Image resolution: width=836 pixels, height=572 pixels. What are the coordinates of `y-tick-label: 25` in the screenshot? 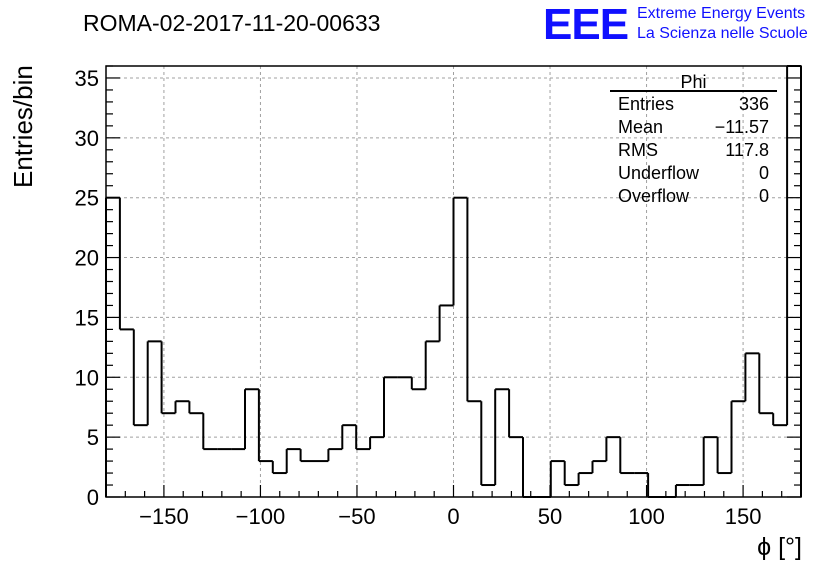 It's located at (87, 198).